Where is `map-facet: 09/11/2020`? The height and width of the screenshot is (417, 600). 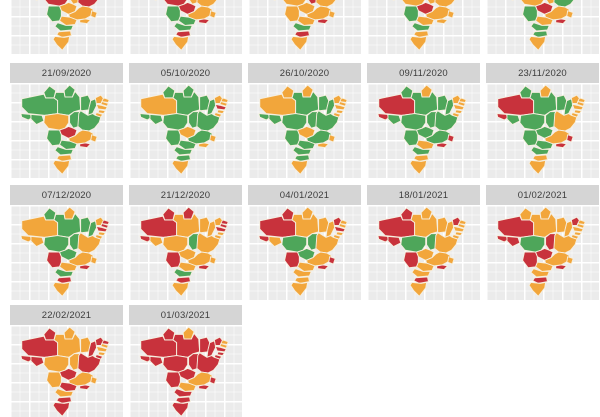
map-facet: 09/11/2020 is located at coordinates (423, 121).